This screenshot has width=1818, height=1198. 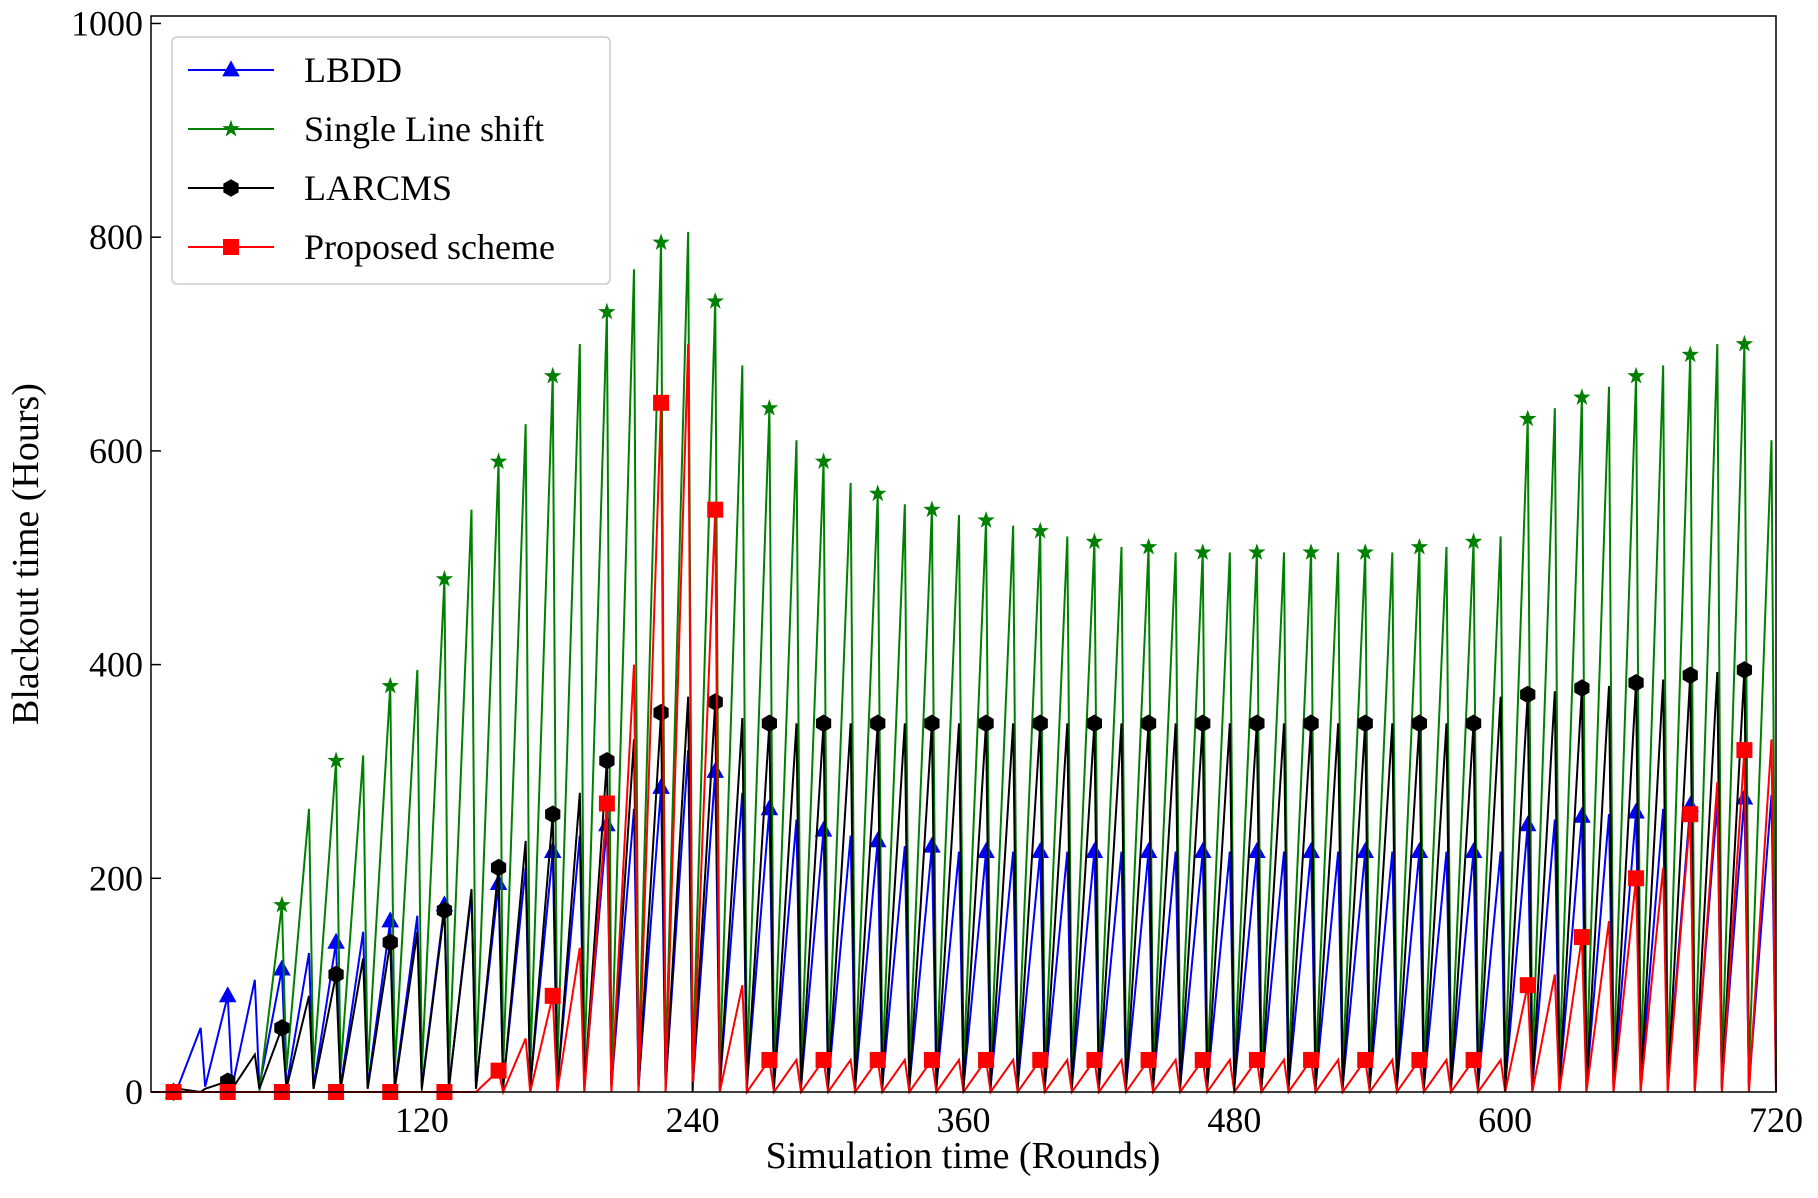 I want to click on y-tick-label: 400, so click(x=116, y=665).